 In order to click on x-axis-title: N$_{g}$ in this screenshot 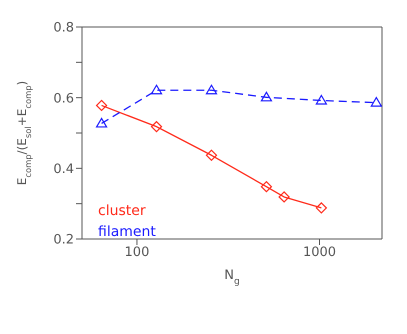, I will do `click(232, 277)`.